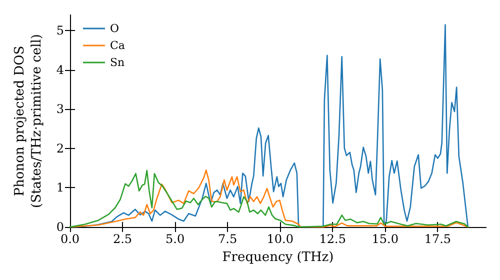 The width and height of the screenshot is (500, 280). I want to click on y-axis-title: Phonon projected DOS (States/THz·primitive cell), so click(28, 121).